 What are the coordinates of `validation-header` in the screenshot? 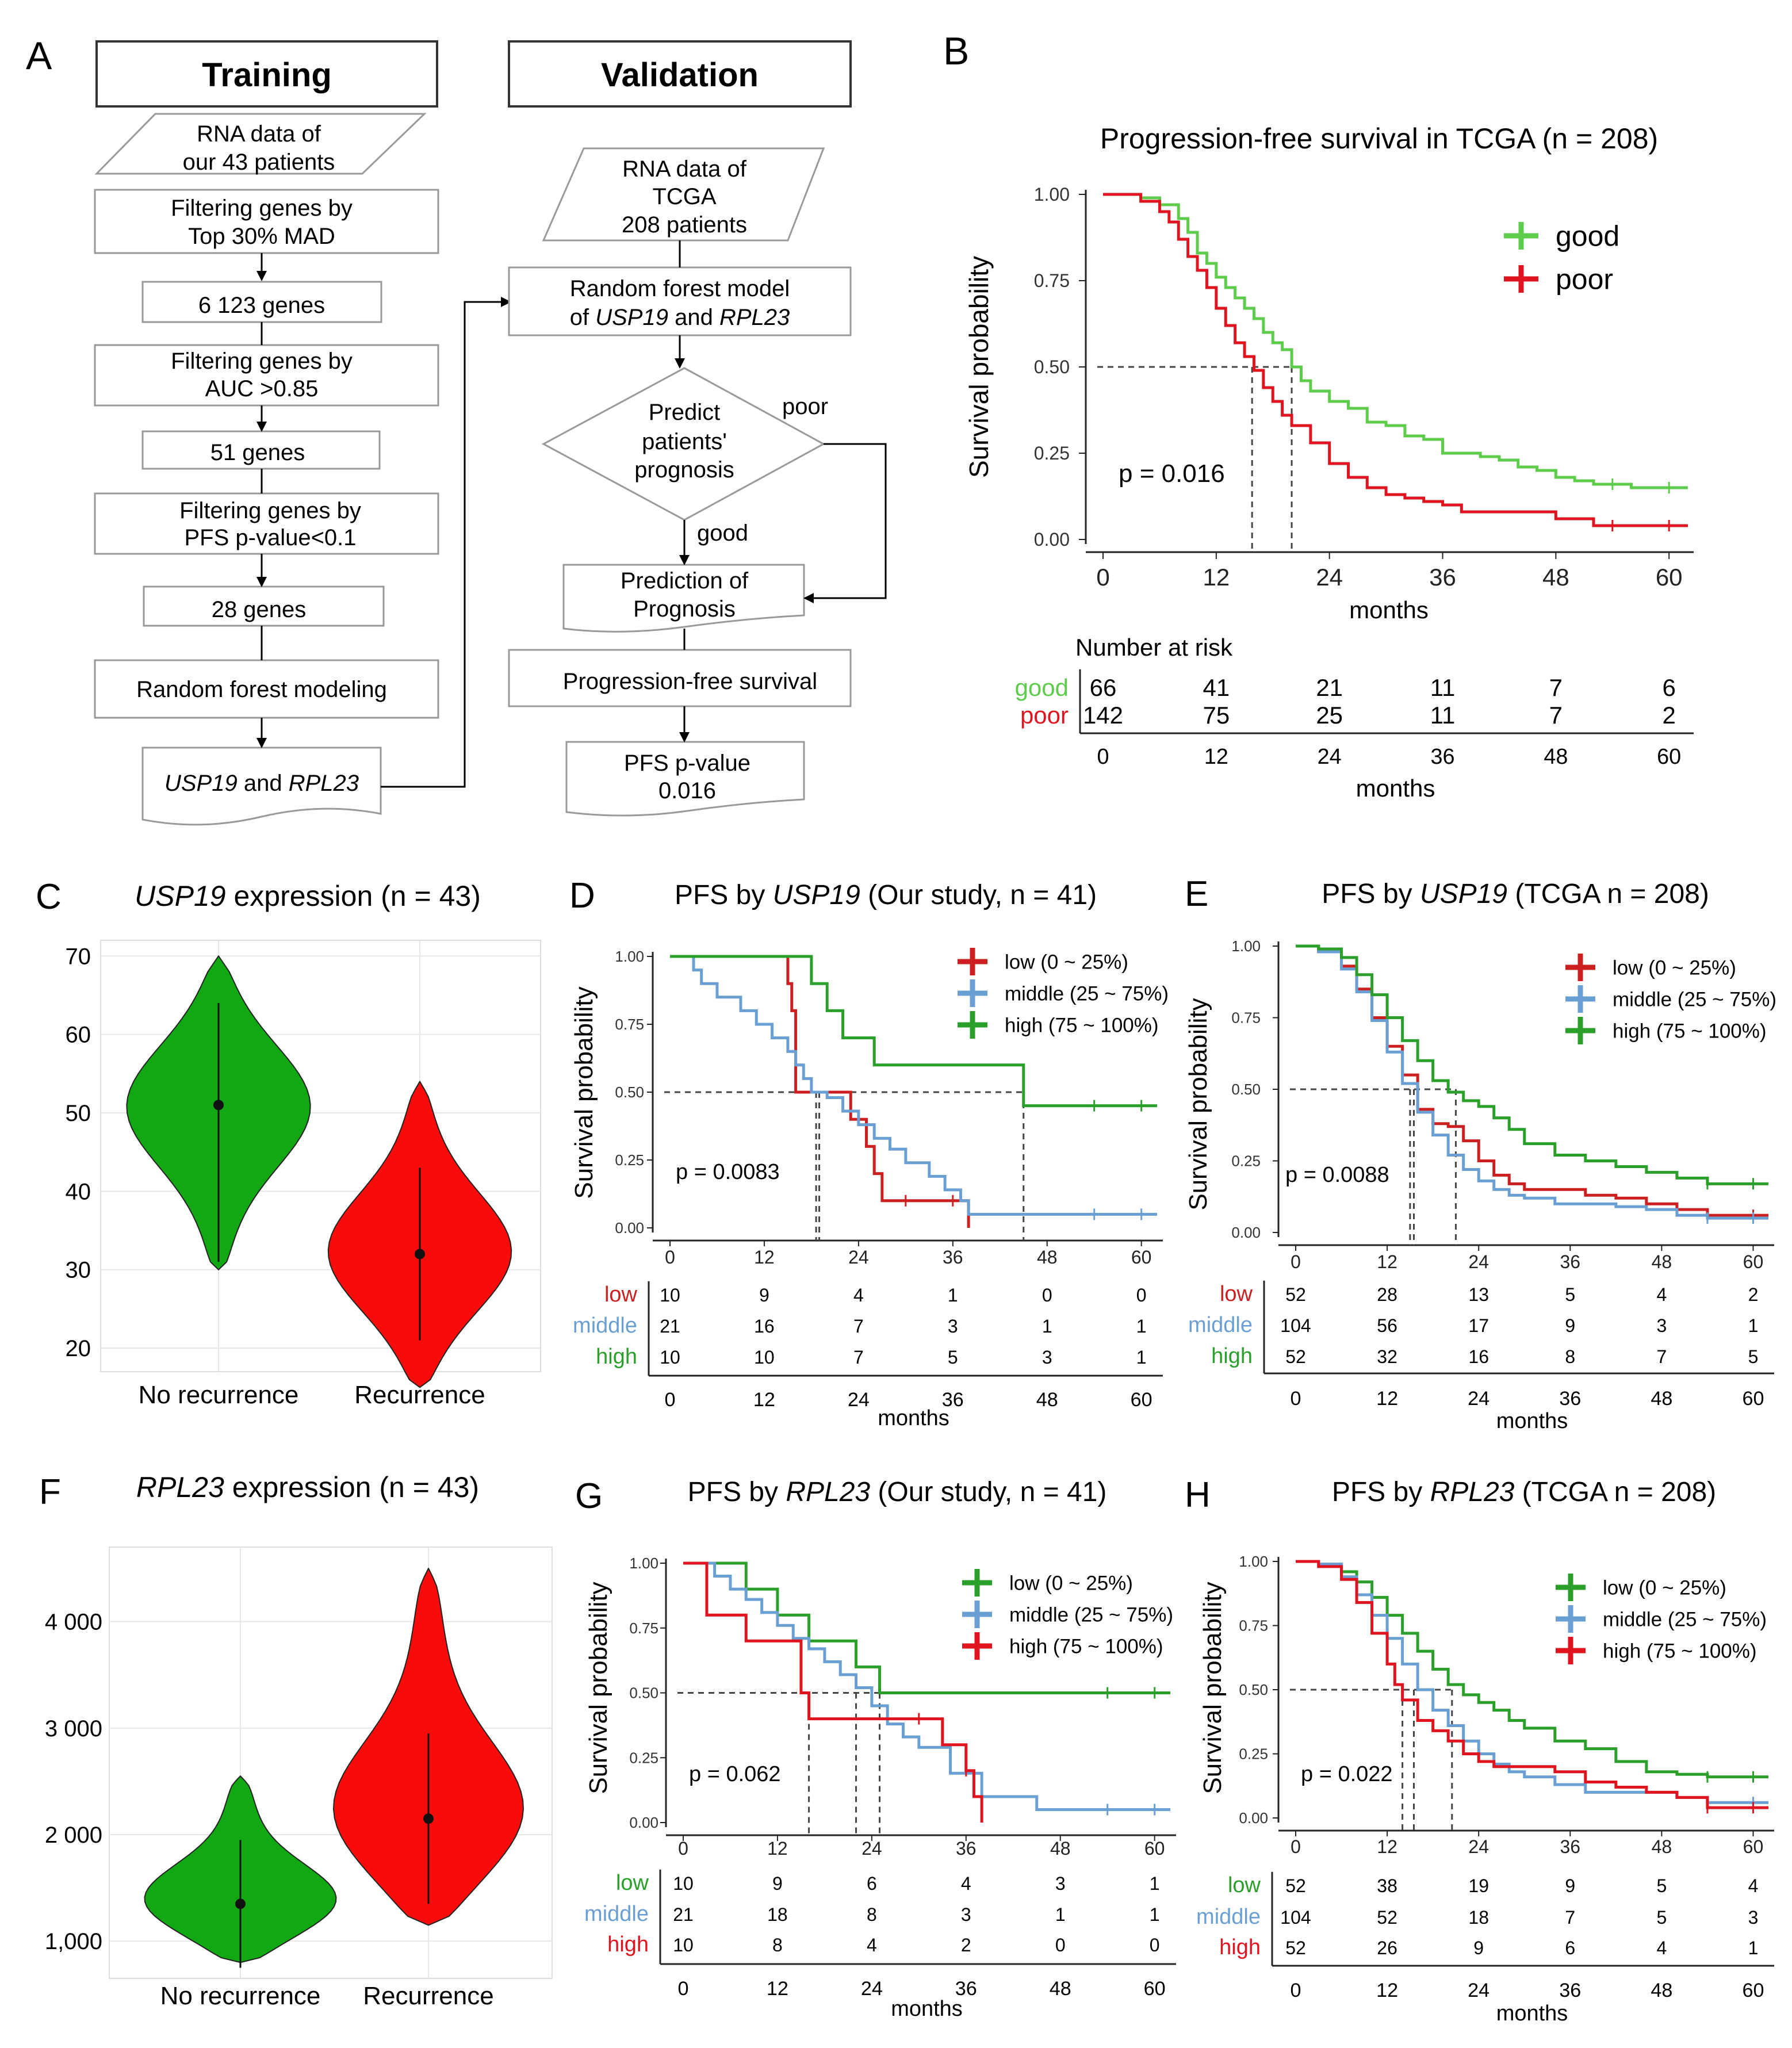 It's located at (680, 74).